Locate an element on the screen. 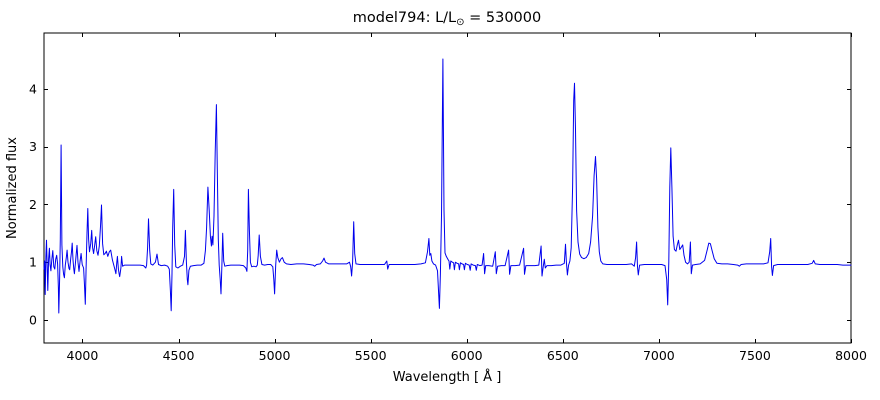  y-tick-label: 4 is located at coordinates (33, 88).